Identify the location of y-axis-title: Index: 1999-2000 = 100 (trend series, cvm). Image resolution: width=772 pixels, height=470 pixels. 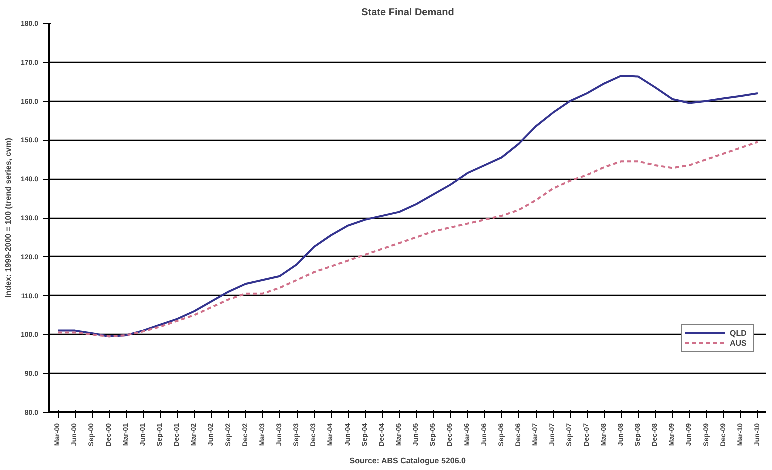
(8, 218).